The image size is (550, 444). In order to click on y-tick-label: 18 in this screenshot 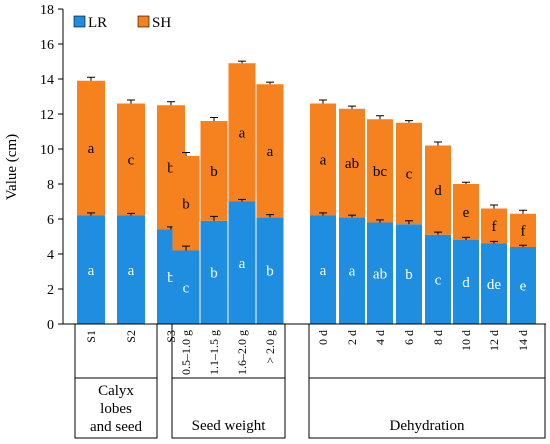, I will do `click(47, 10)`.